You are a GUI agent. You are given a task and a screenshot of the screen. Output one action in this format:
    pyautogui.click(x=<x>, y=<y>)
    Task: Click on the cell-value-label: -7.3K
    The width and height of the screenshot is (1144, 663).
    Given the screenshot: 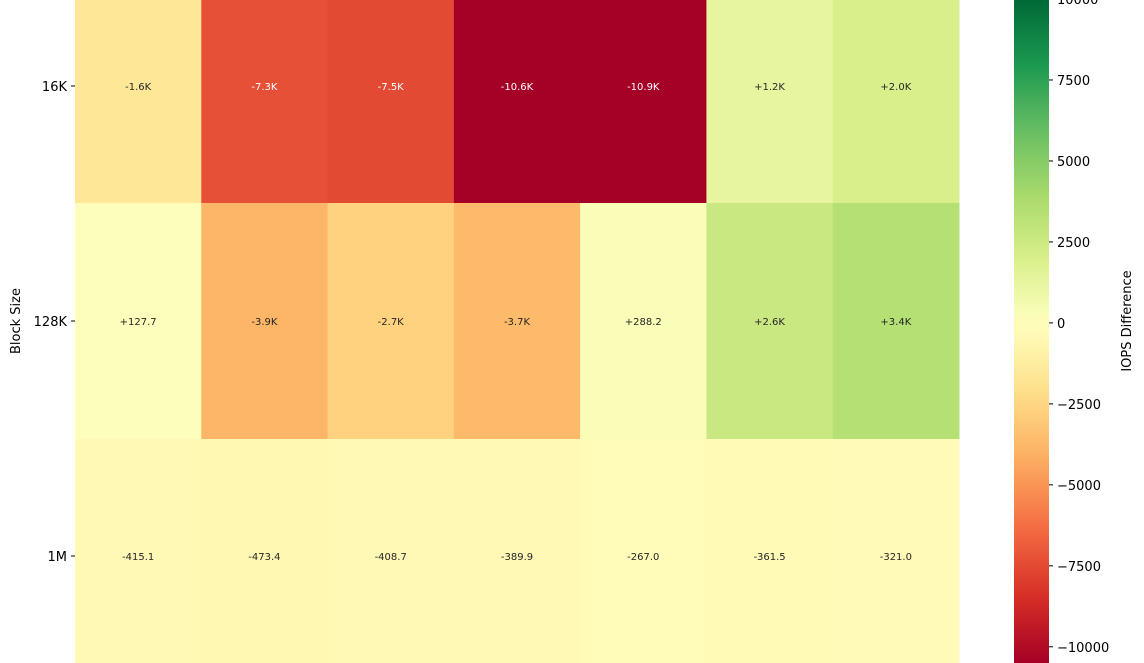 What is the action you would take?
    pyautogui.click(x=264, y=87)
    